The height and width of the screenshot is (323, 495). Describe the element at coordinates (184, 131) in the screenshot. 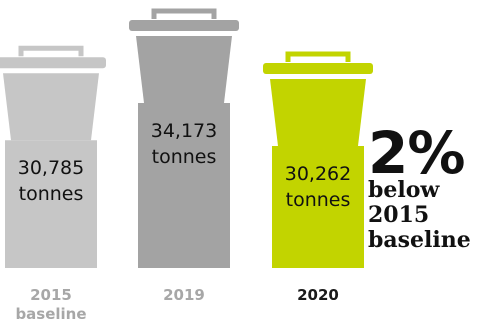

I see `value-label-1-0: 34,173` at that location.